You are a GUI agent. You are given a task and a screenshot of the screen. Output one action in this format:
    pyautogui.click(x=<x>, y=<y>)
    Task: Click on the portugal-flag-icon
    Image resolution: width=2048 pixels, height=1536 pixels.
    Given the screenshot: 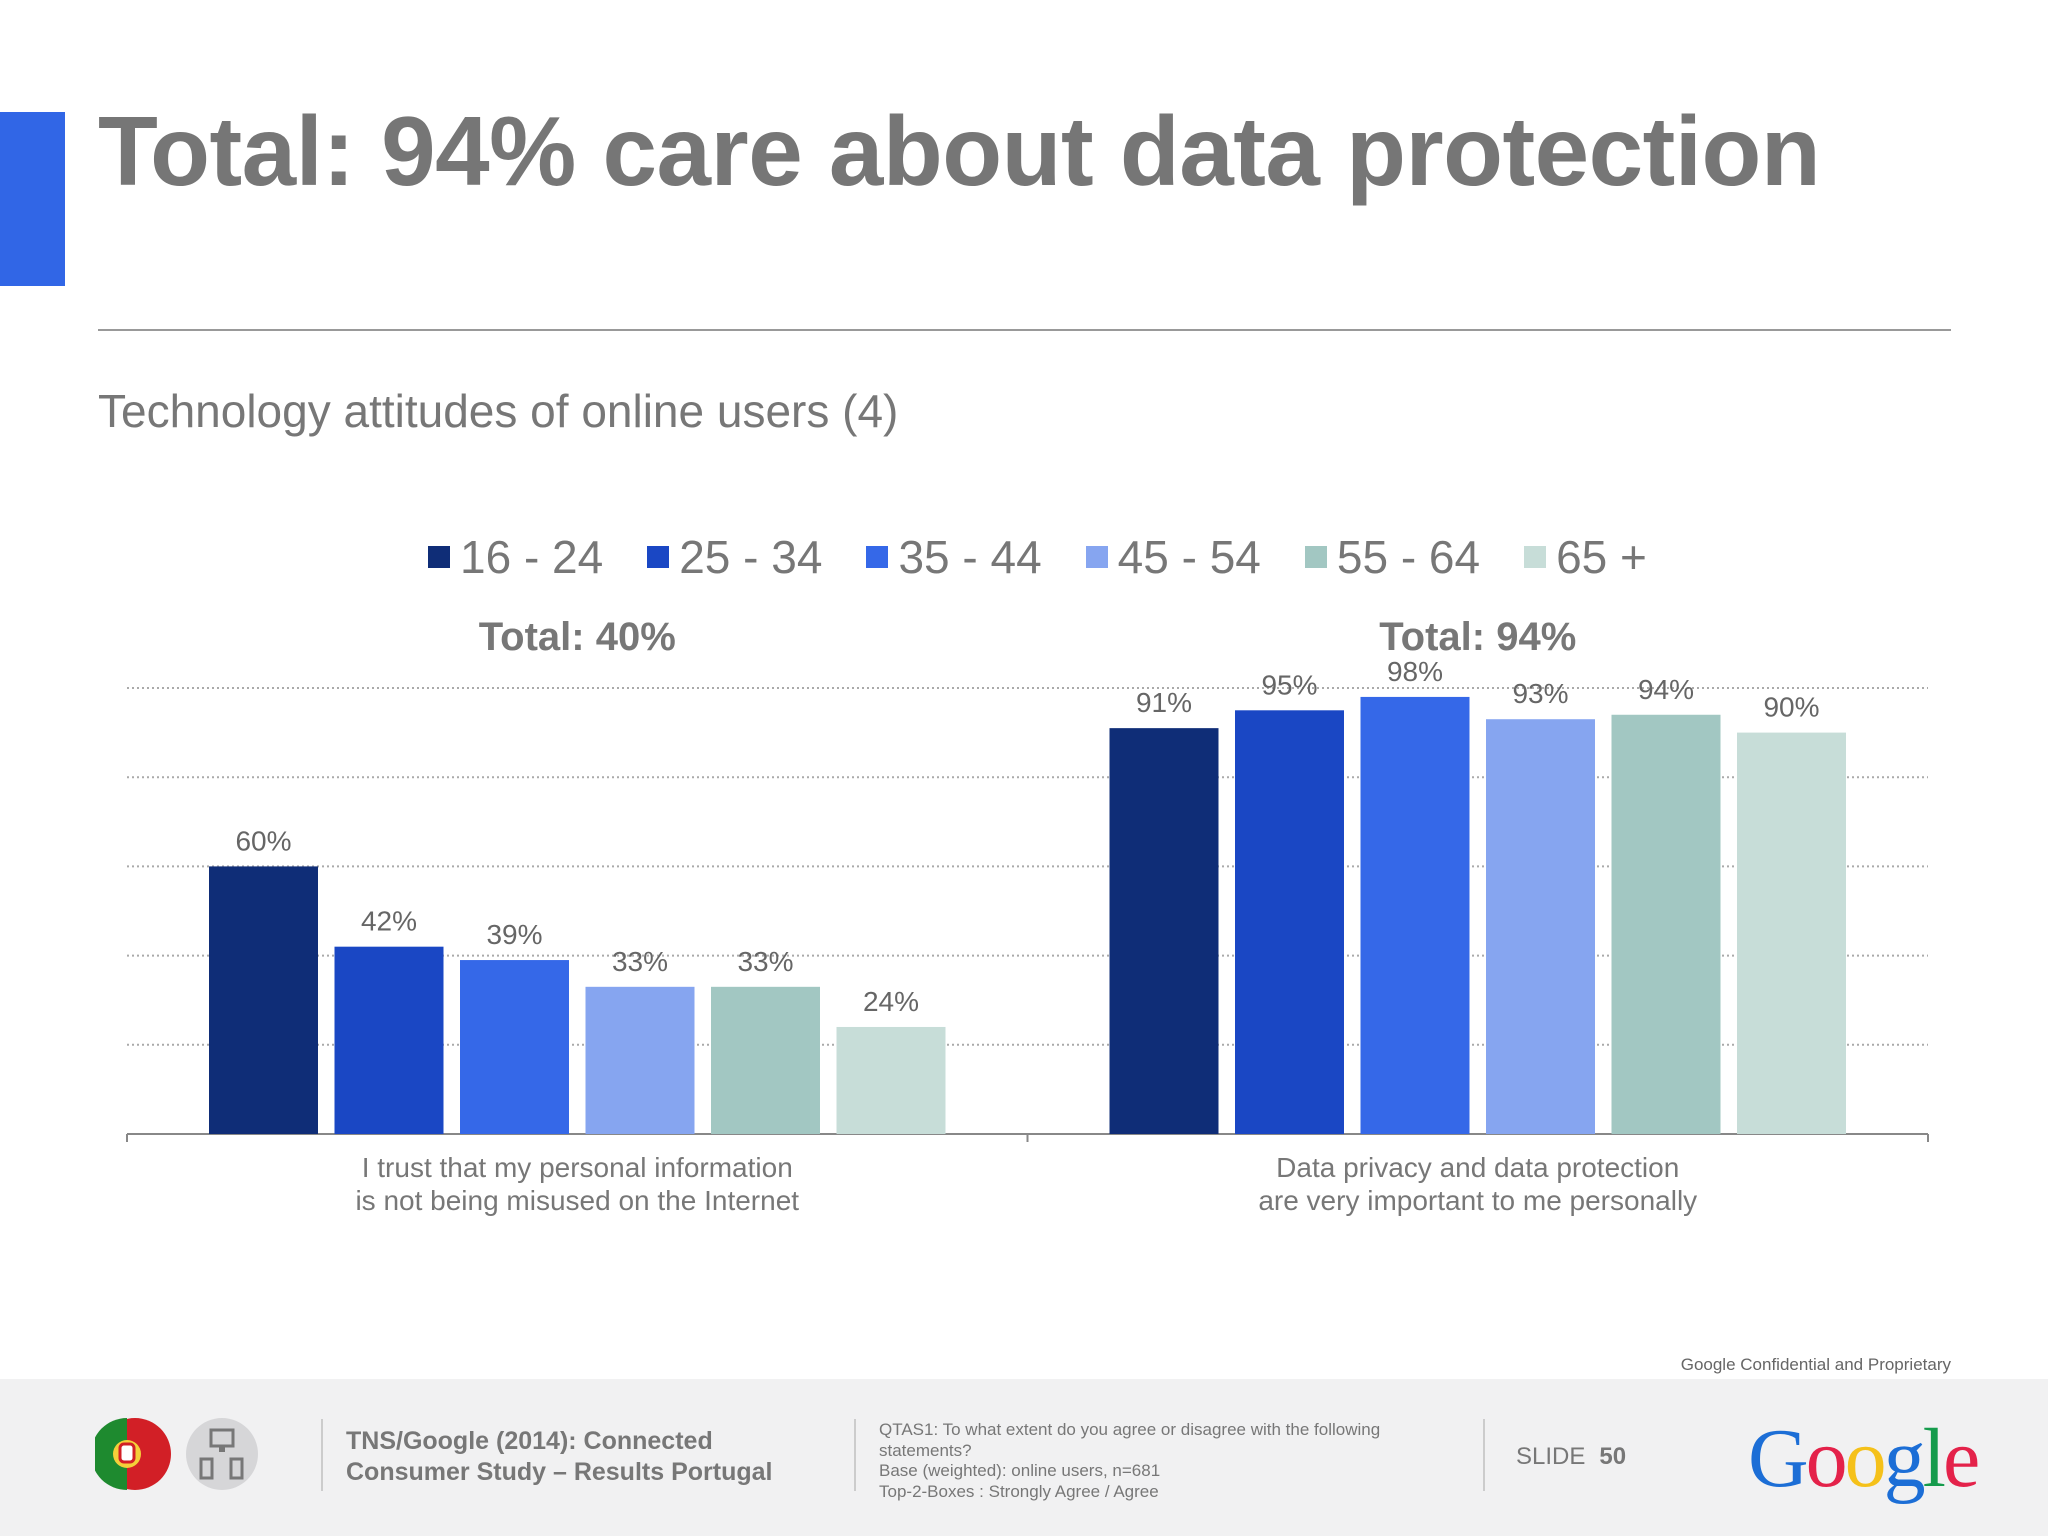 What is the action you would take?
    pyautogui.click(x=133, y=1454)
    